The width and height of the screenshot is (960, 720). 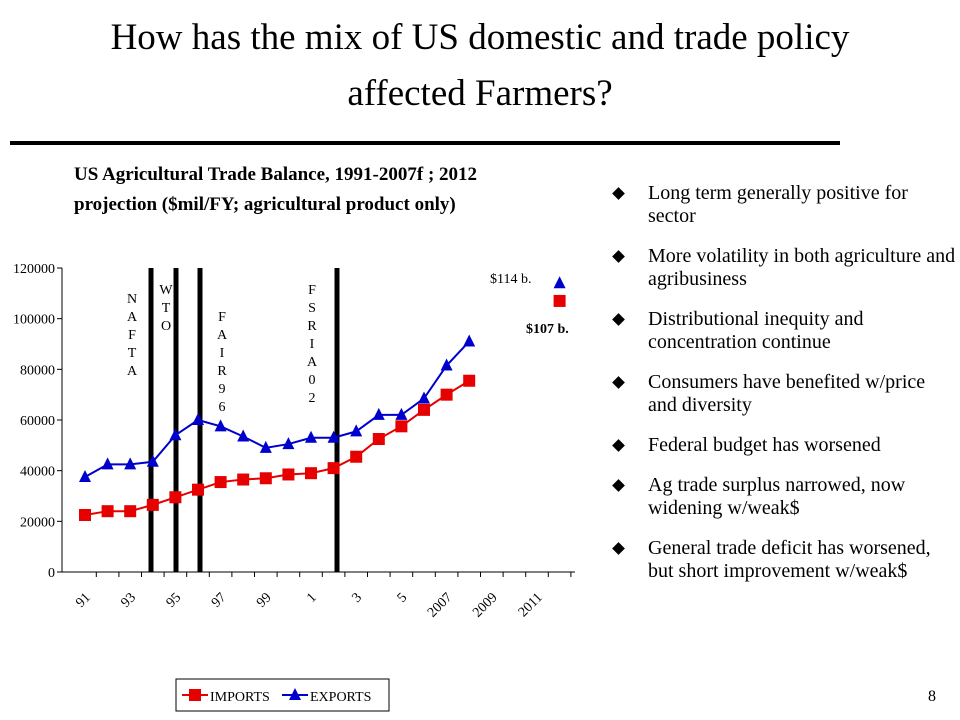 I want to click on y-tick-label: 0, so click(x=51, y=573).